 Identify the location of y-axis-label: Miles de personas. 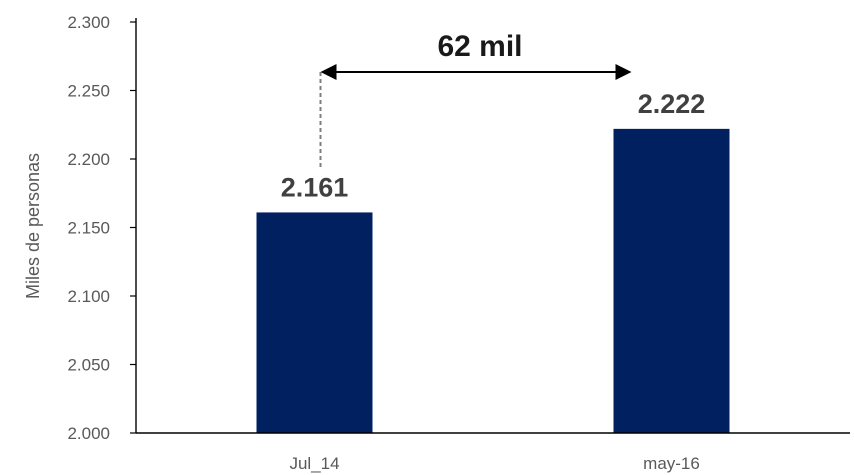
(33, 226).